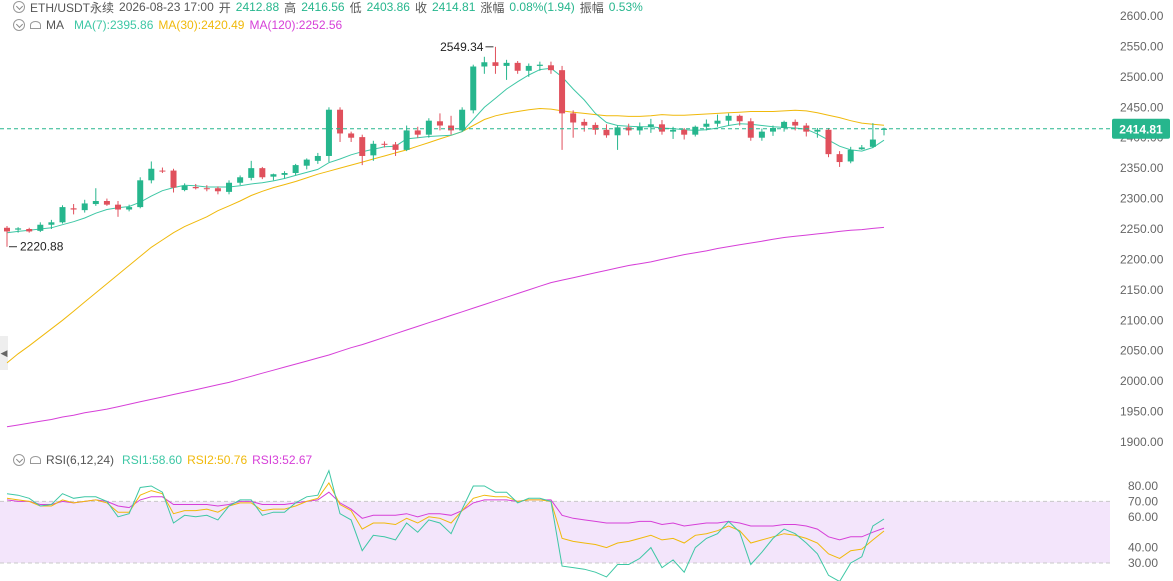  I want to click on price-tick-label: 2100.00, so click(1142, 320).